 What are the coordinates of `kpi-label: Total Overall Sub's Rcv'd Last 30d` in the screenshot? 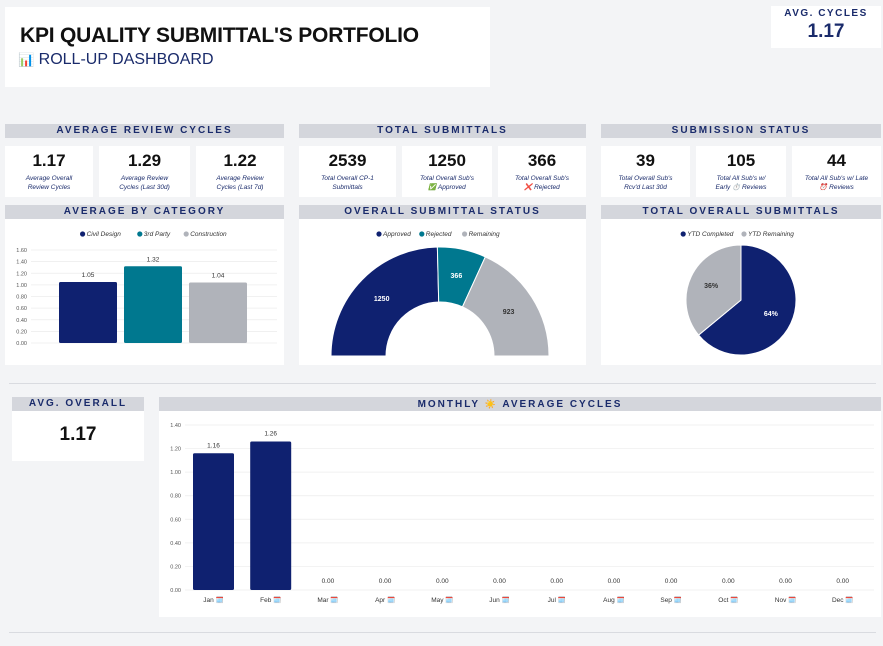 It's located at (645, 183).